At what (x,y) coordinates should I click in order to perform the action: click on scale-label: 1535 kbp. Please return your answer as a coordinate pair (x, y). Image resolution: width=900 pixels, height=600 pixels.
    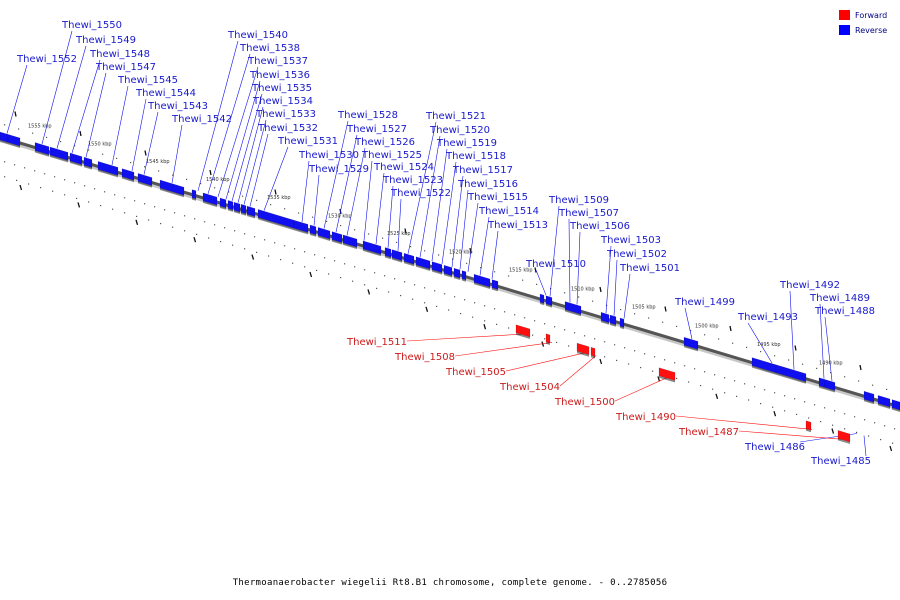
    Looking at the image, I should click on (279, 198).